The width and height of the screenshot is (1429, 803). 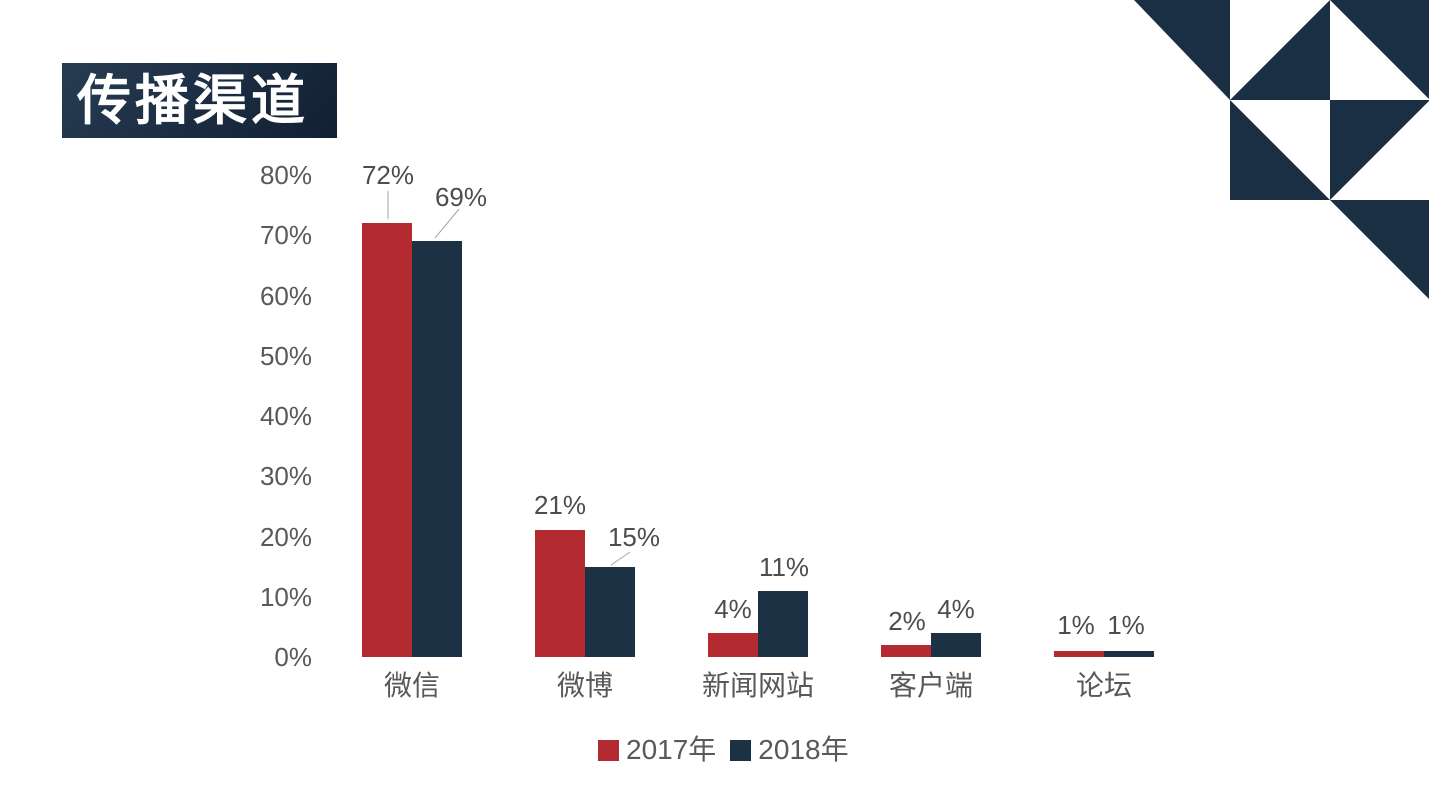 I want to click on bar-2018年-论坛, so click(x=1129, y=653).